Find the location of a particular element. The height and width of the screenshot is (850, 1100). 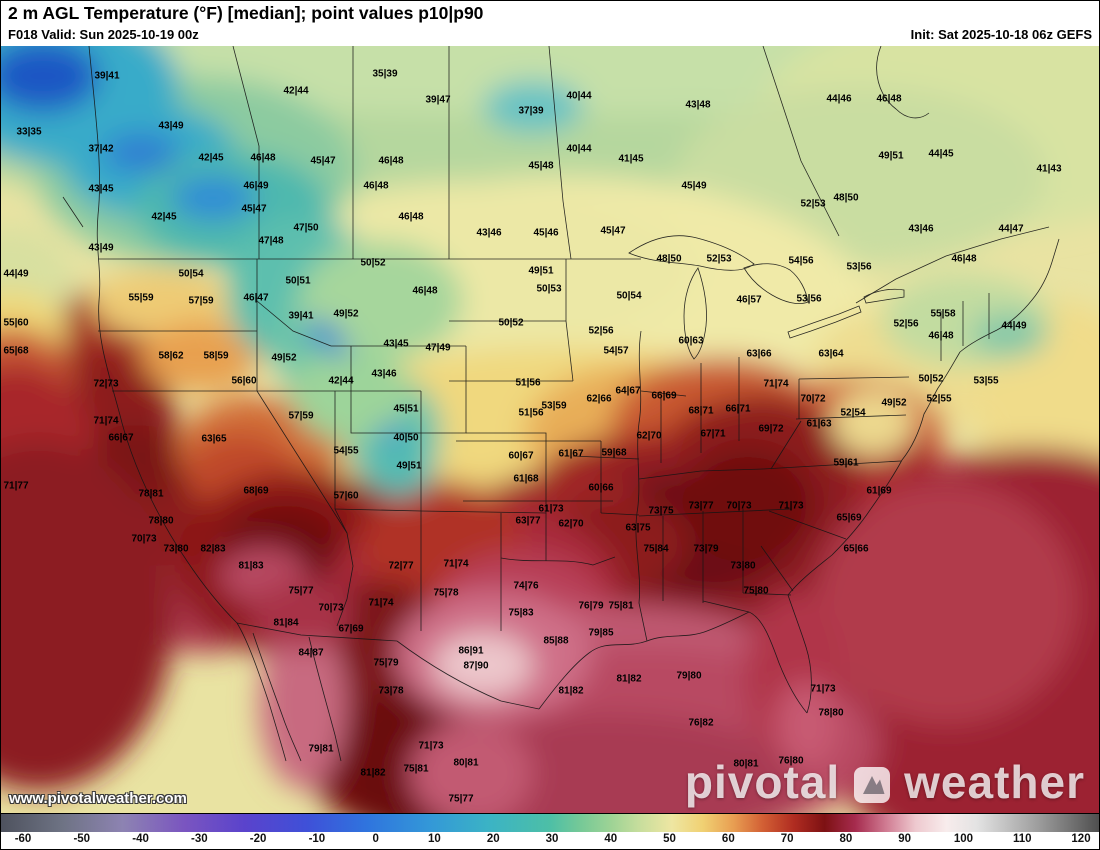

colorbar-tick-label: 100 is located at coordinates (963, 839).